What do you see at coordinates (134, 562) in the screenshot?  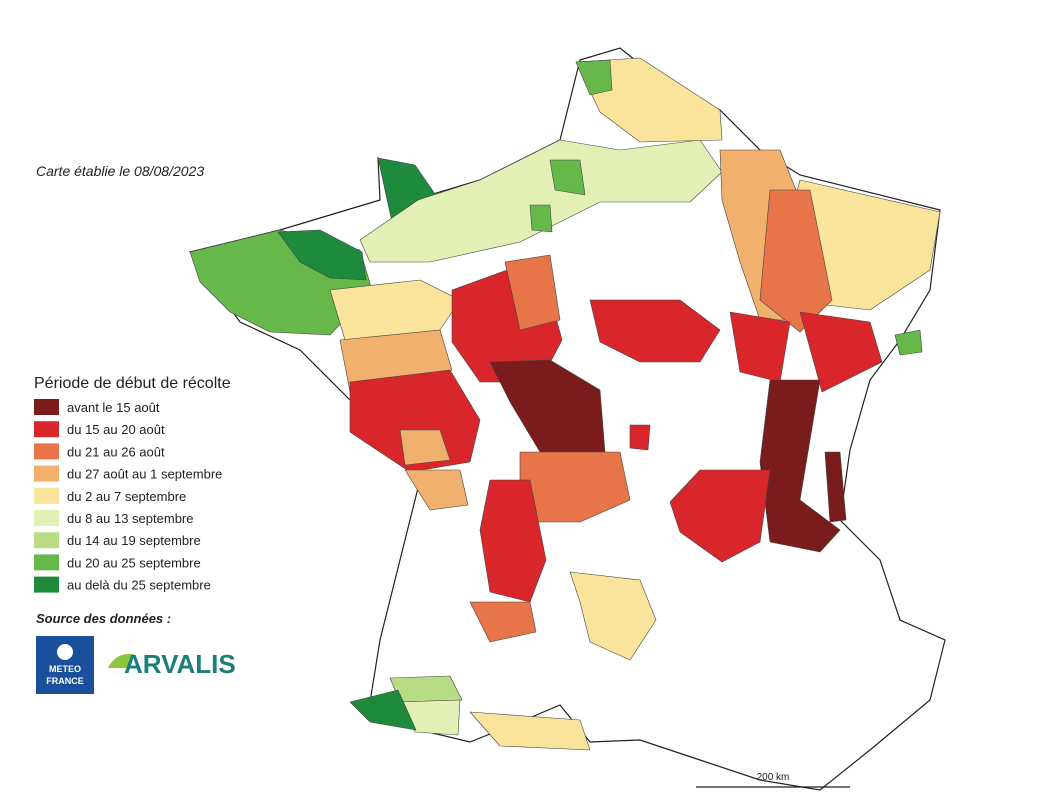 I see `legend-label: du 20 au 25 septembre` at bounding box center [134, 562].